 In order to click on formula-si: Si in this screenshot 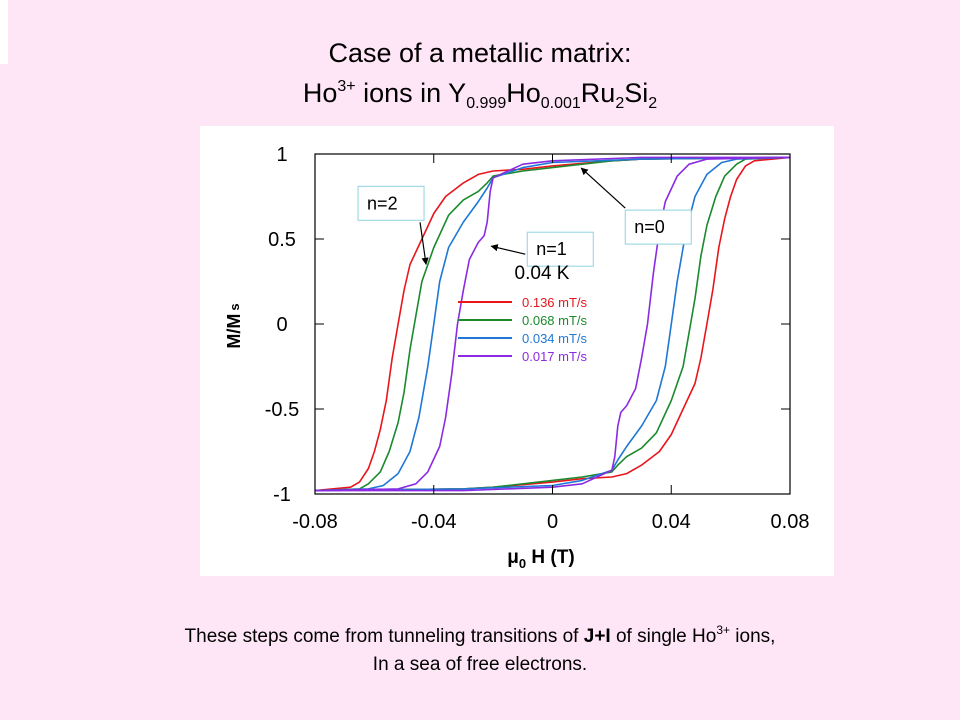, I will do `click(636, 93)`.